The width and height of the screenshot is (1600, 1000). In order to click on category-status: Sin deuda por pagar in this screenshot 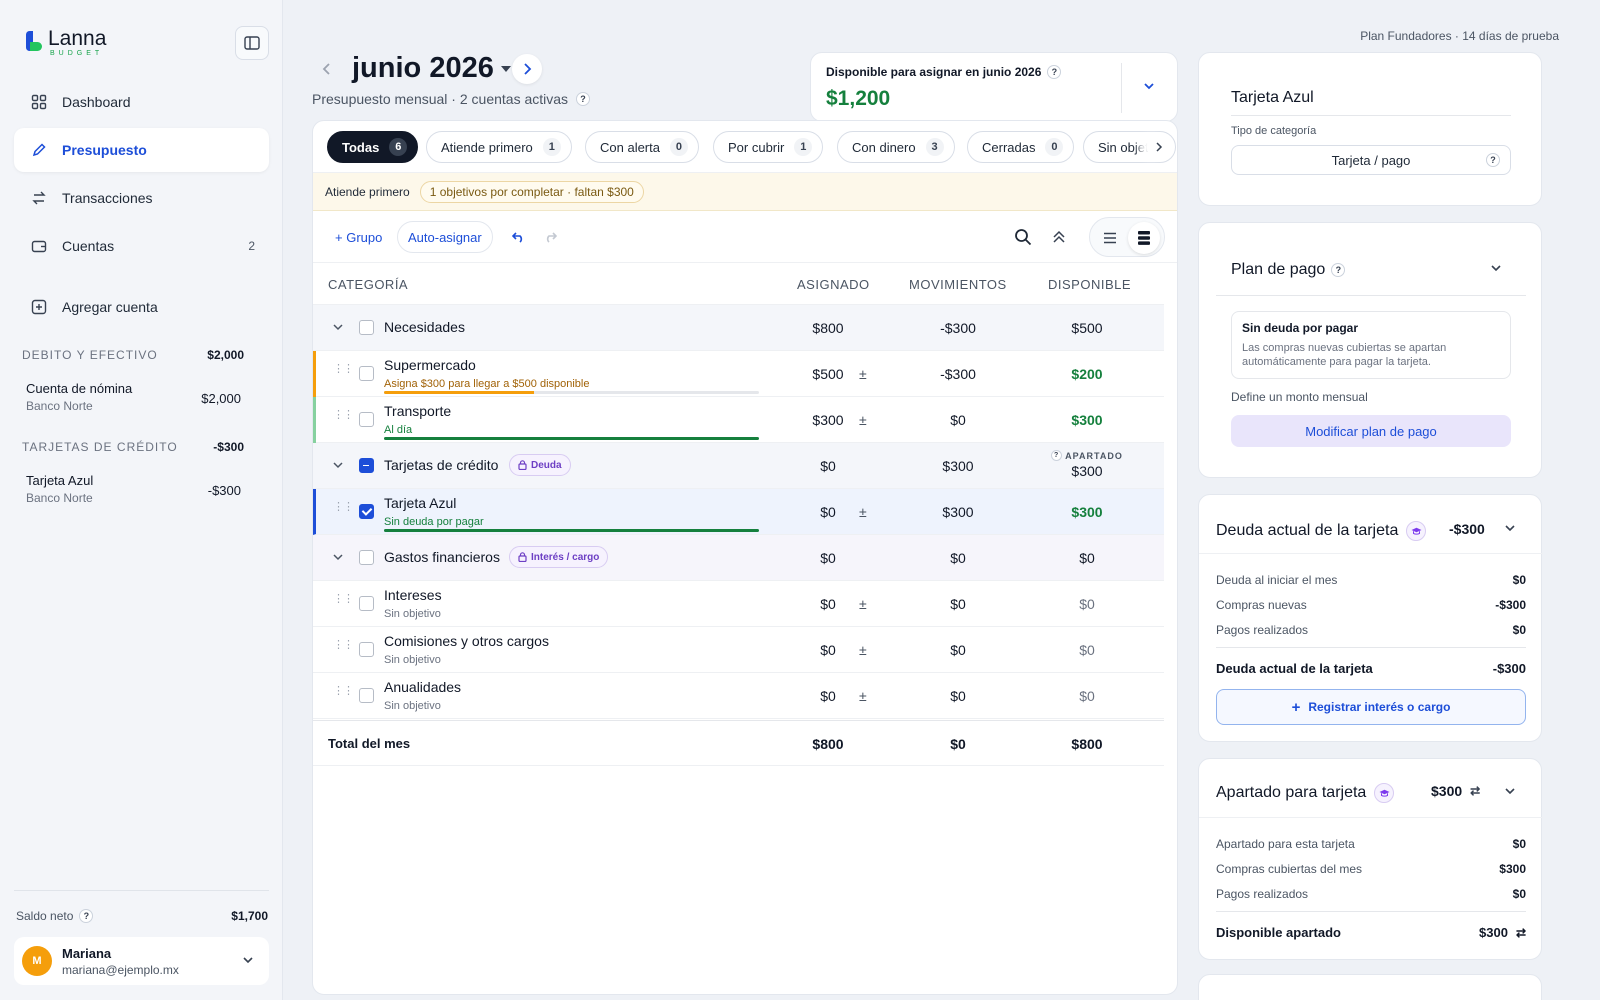, I will do `click(434, 522)`.